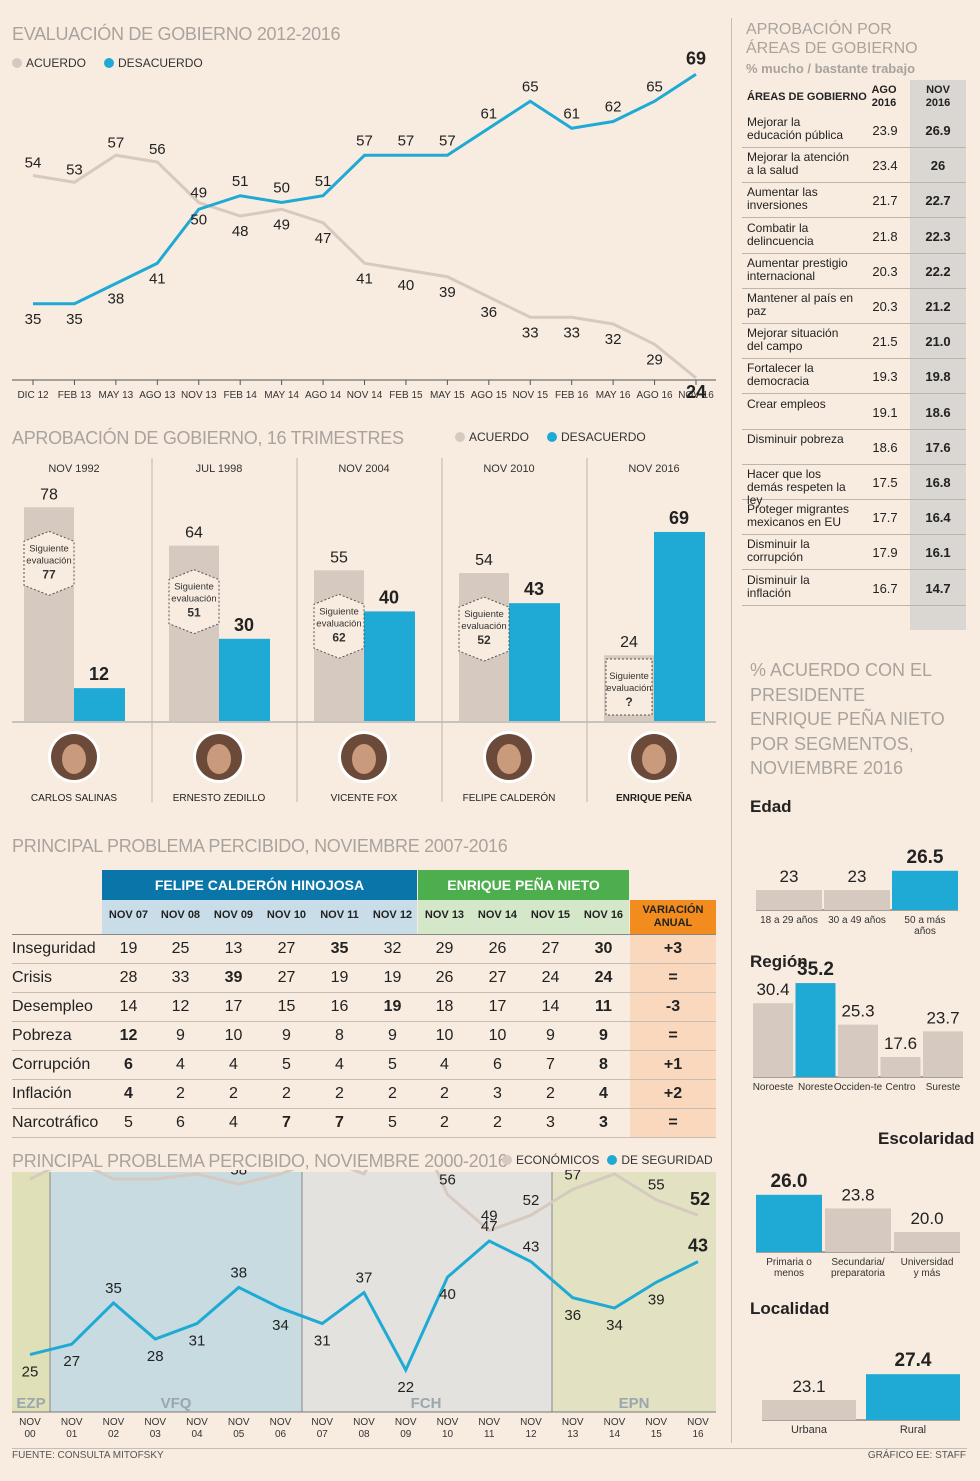  What do you see at coordinates (392, 915) in the screenshot?
I see `year-header: NOV 12` at bounding box center [392, 915].